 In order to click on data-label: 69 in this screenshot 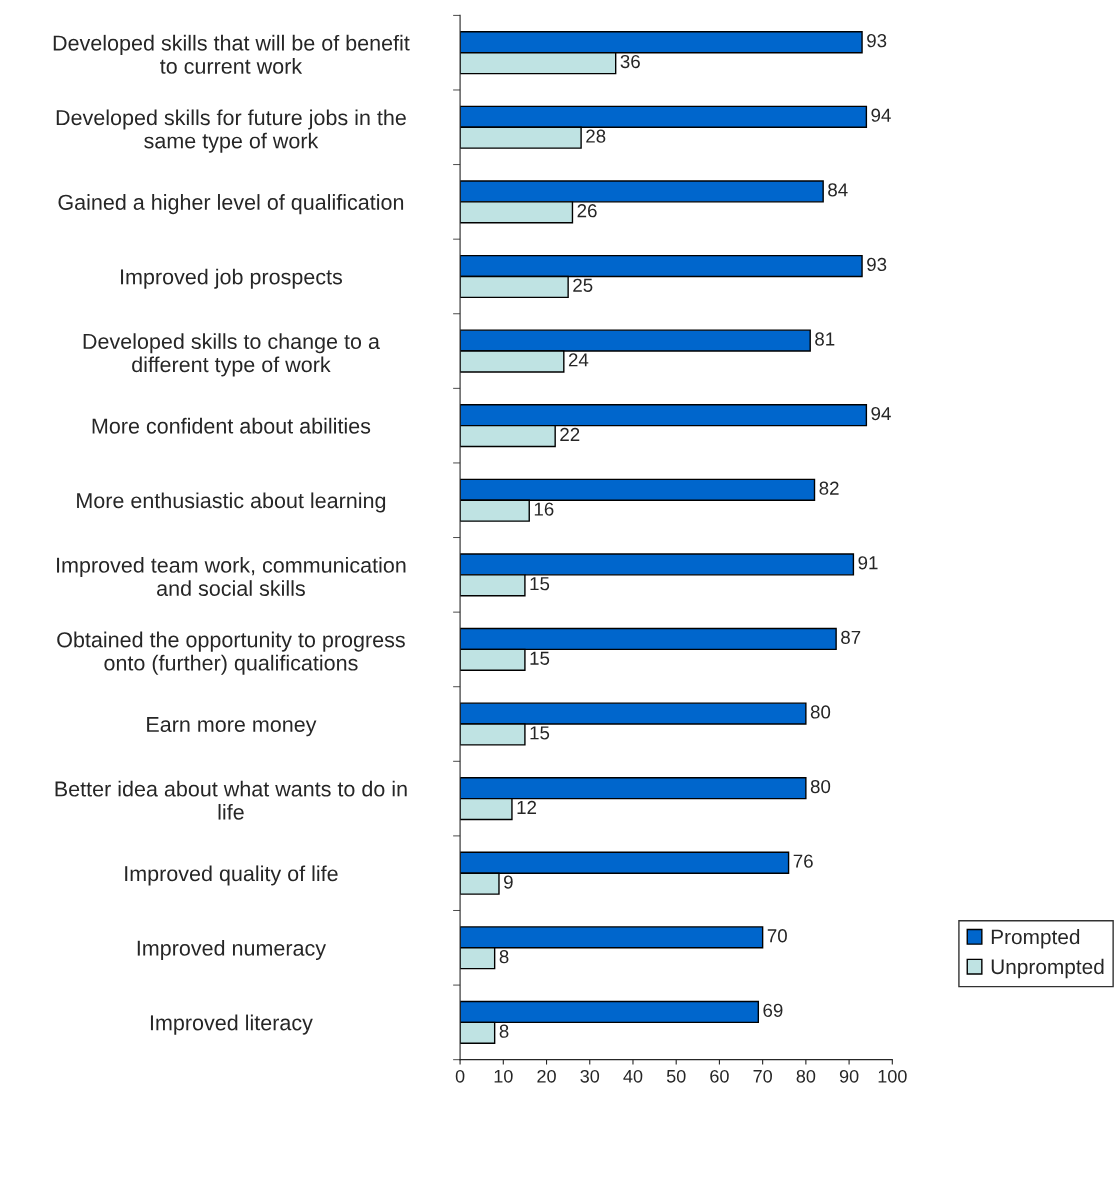, I will do `click(773, 1010)`.